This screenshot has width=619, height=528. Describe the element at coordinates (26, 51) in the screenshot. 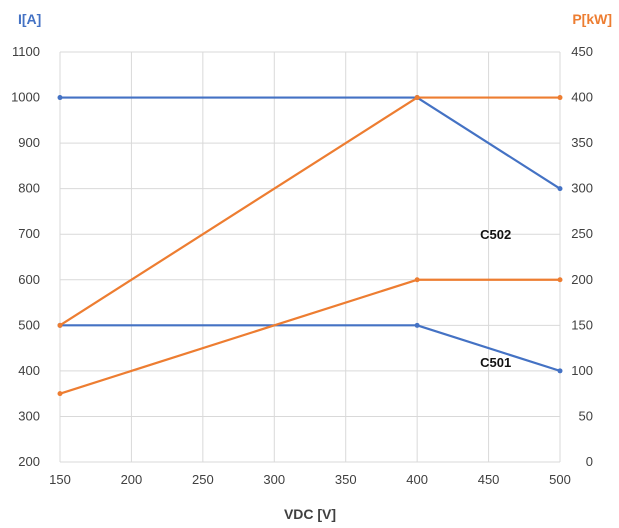

I see `y-left-tick-label: 1100` at that location.